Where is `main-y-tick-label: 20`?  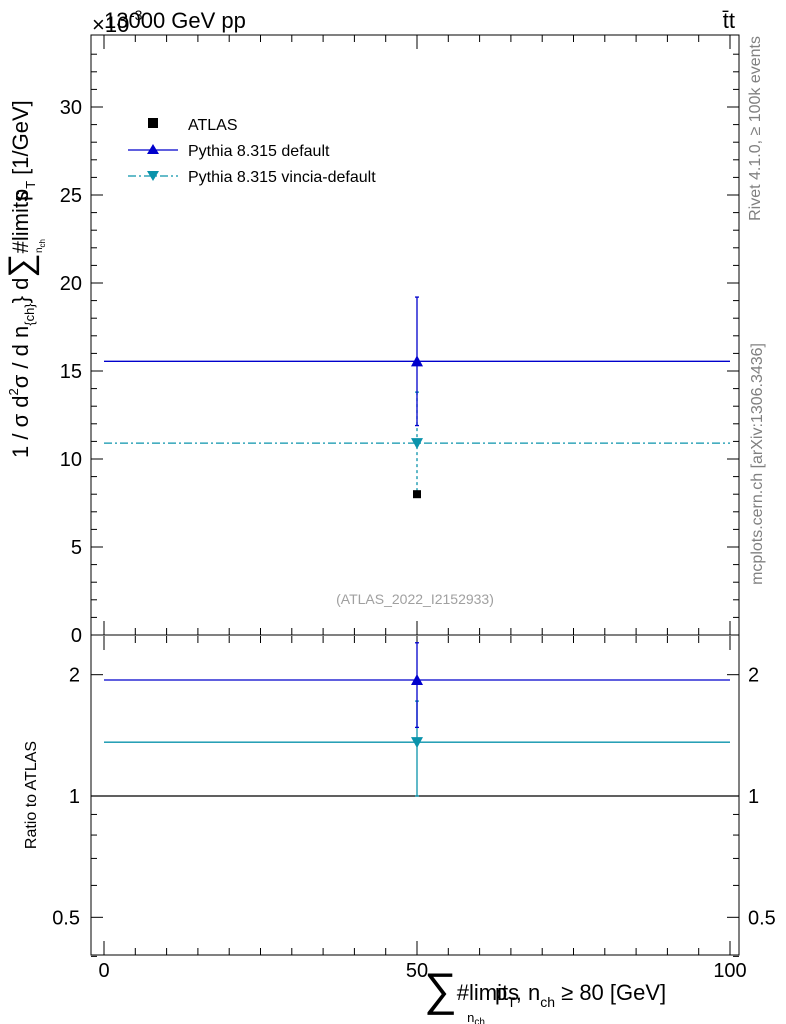
main-y-tick-label: 20 is located at coordinates (71, 284).